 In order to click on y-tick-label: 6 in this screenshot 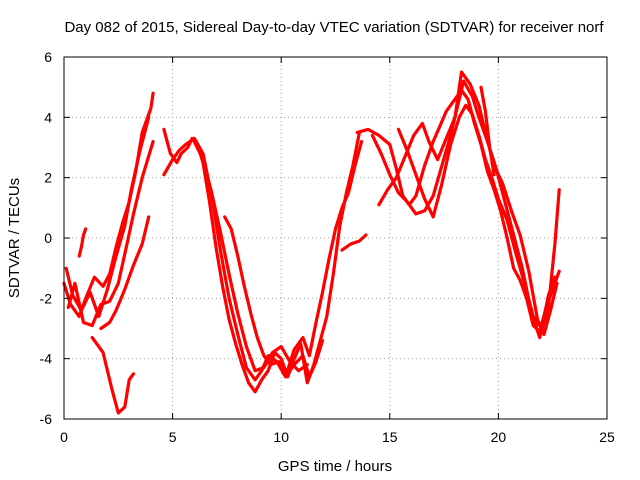, I will do `click(48, 57)`.